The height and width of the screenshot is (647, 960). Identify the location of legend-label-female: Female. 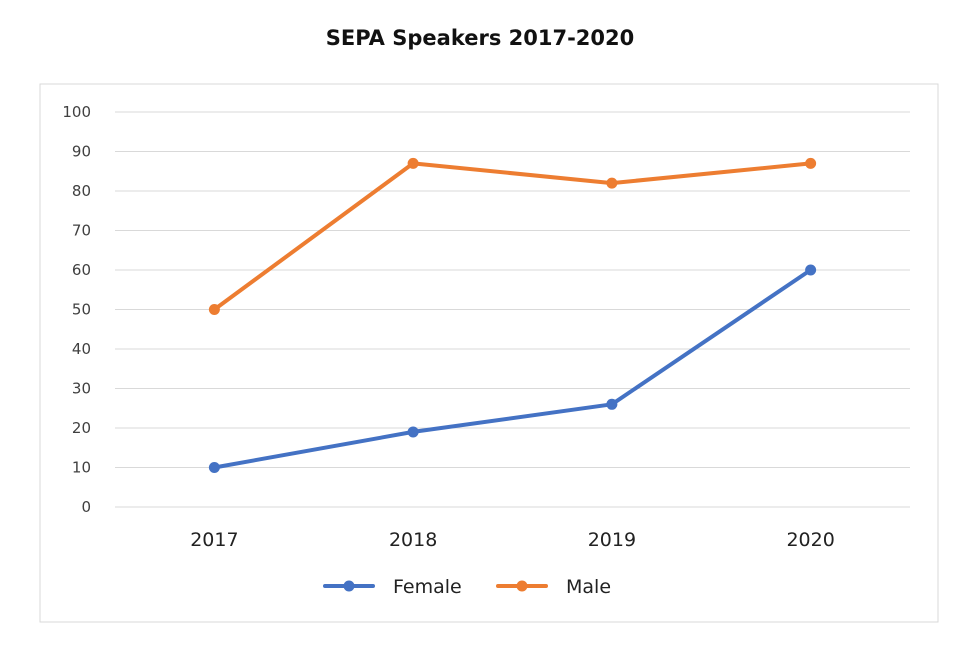
(427, 587).